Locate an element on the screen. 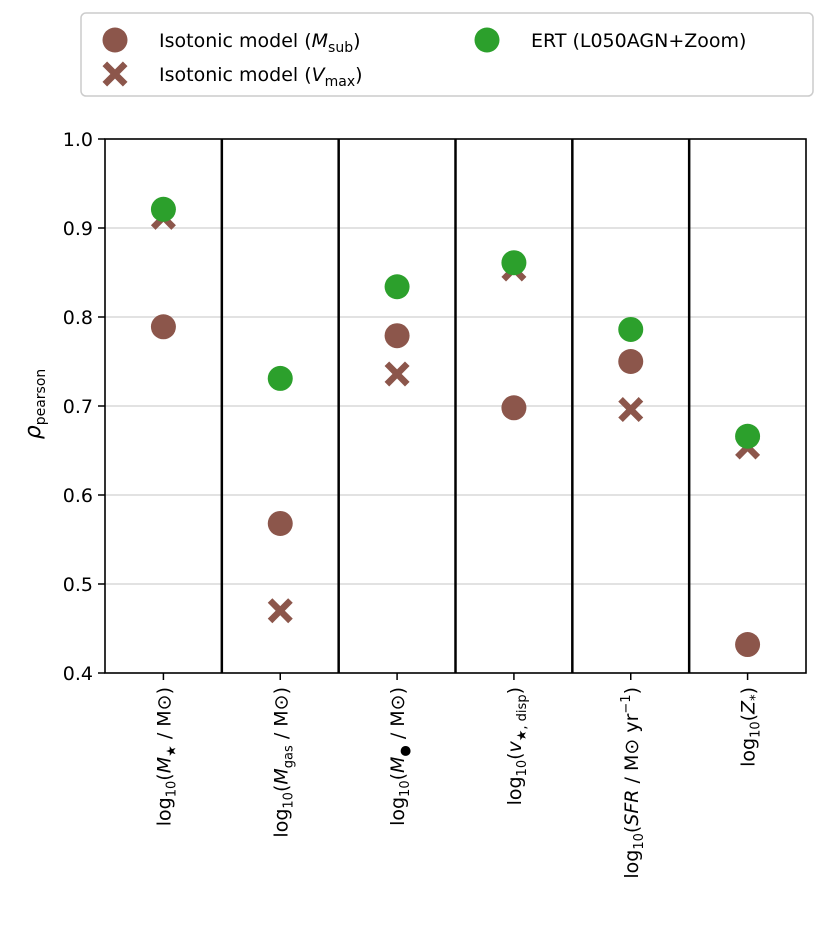  legend-label: Isotonic model (Msub) is located at coordinates (260, 43).